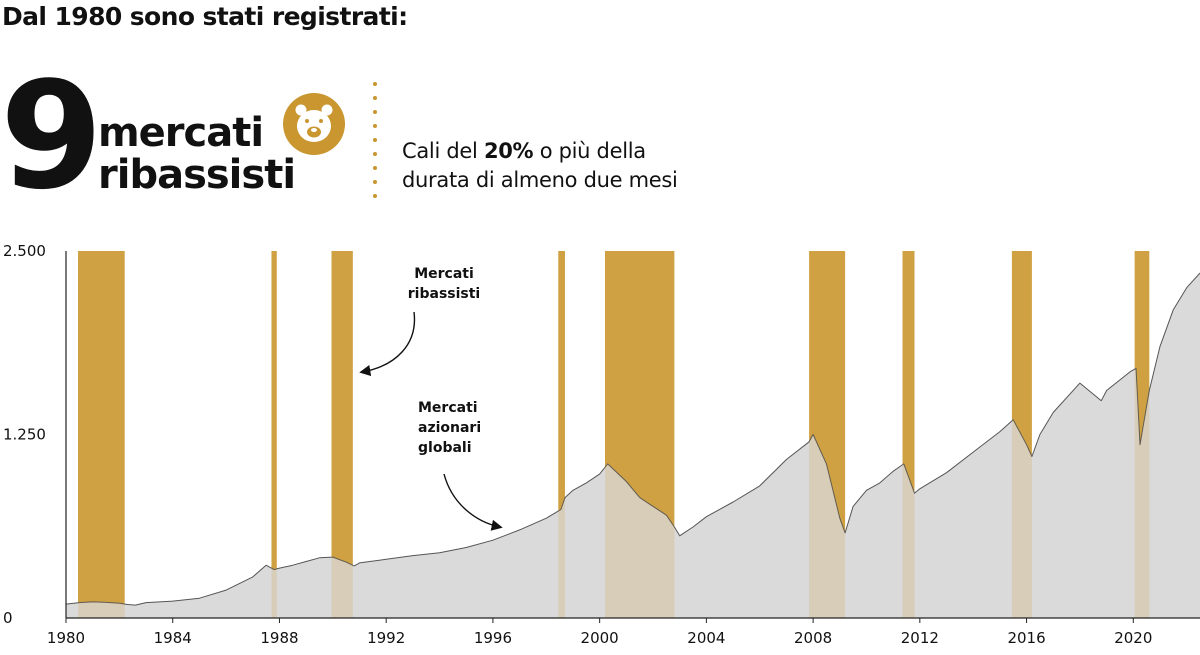 Image resolution: width=1200 pixels, height=655 pixels. Describe the element at coordinates (205, 16) in the screenshot. I see `headline: Dal 1980 sono stati registrati:` at that location.